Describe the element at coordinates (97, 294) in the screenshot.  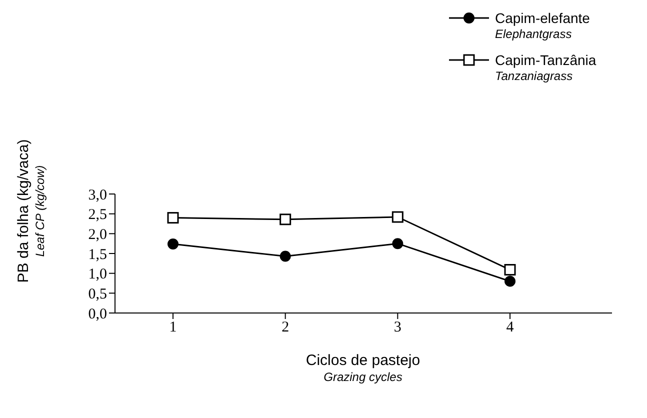
I see `y-tick-label: 0,5` at that location.